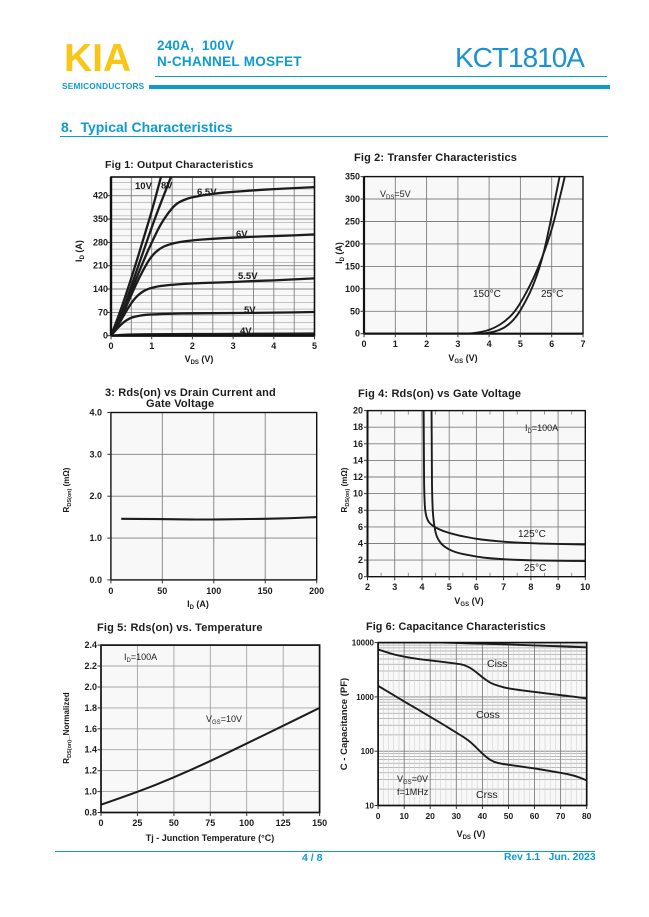 The width and height of the screenshot is (649, 917). I want to click on svg-text: 125, so click(283, 823).